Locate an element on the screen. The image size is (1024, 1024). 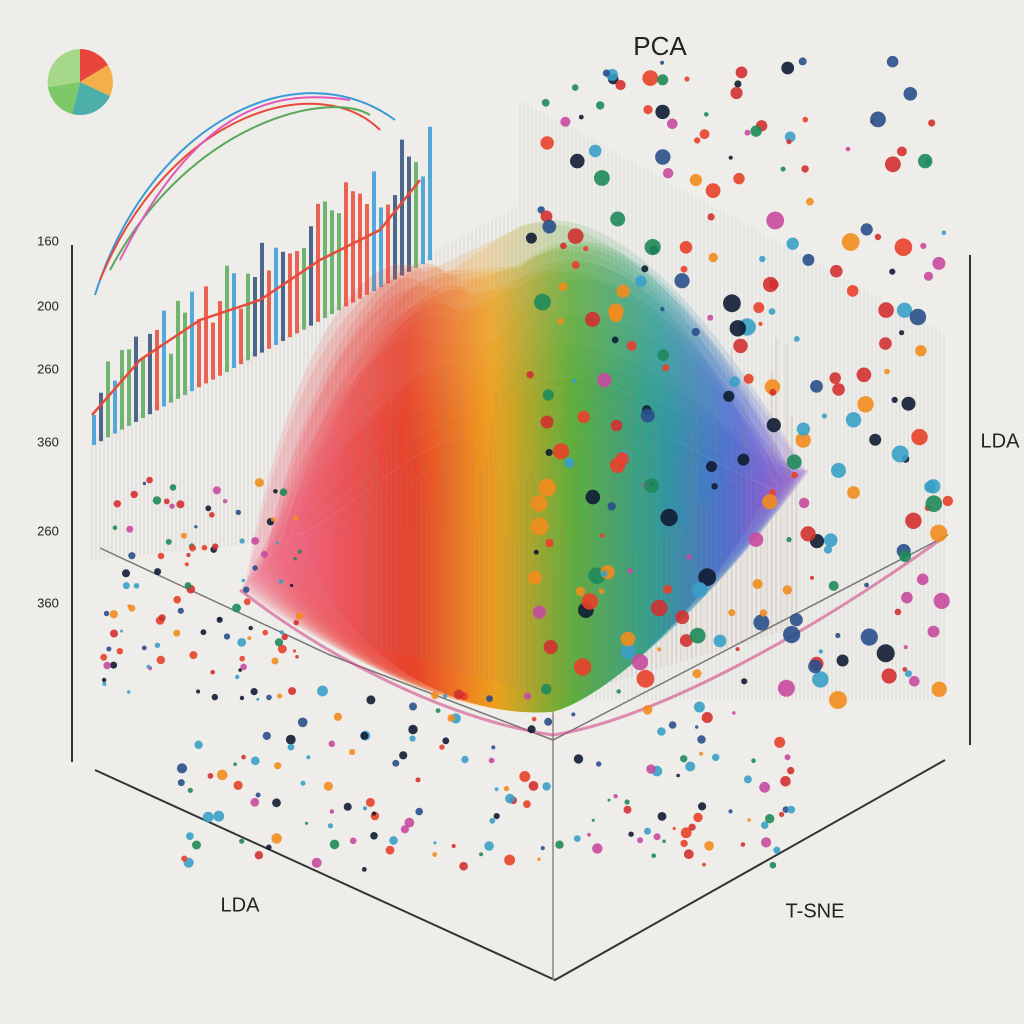
tick-label: 160 is located at coordinates (48, 240).